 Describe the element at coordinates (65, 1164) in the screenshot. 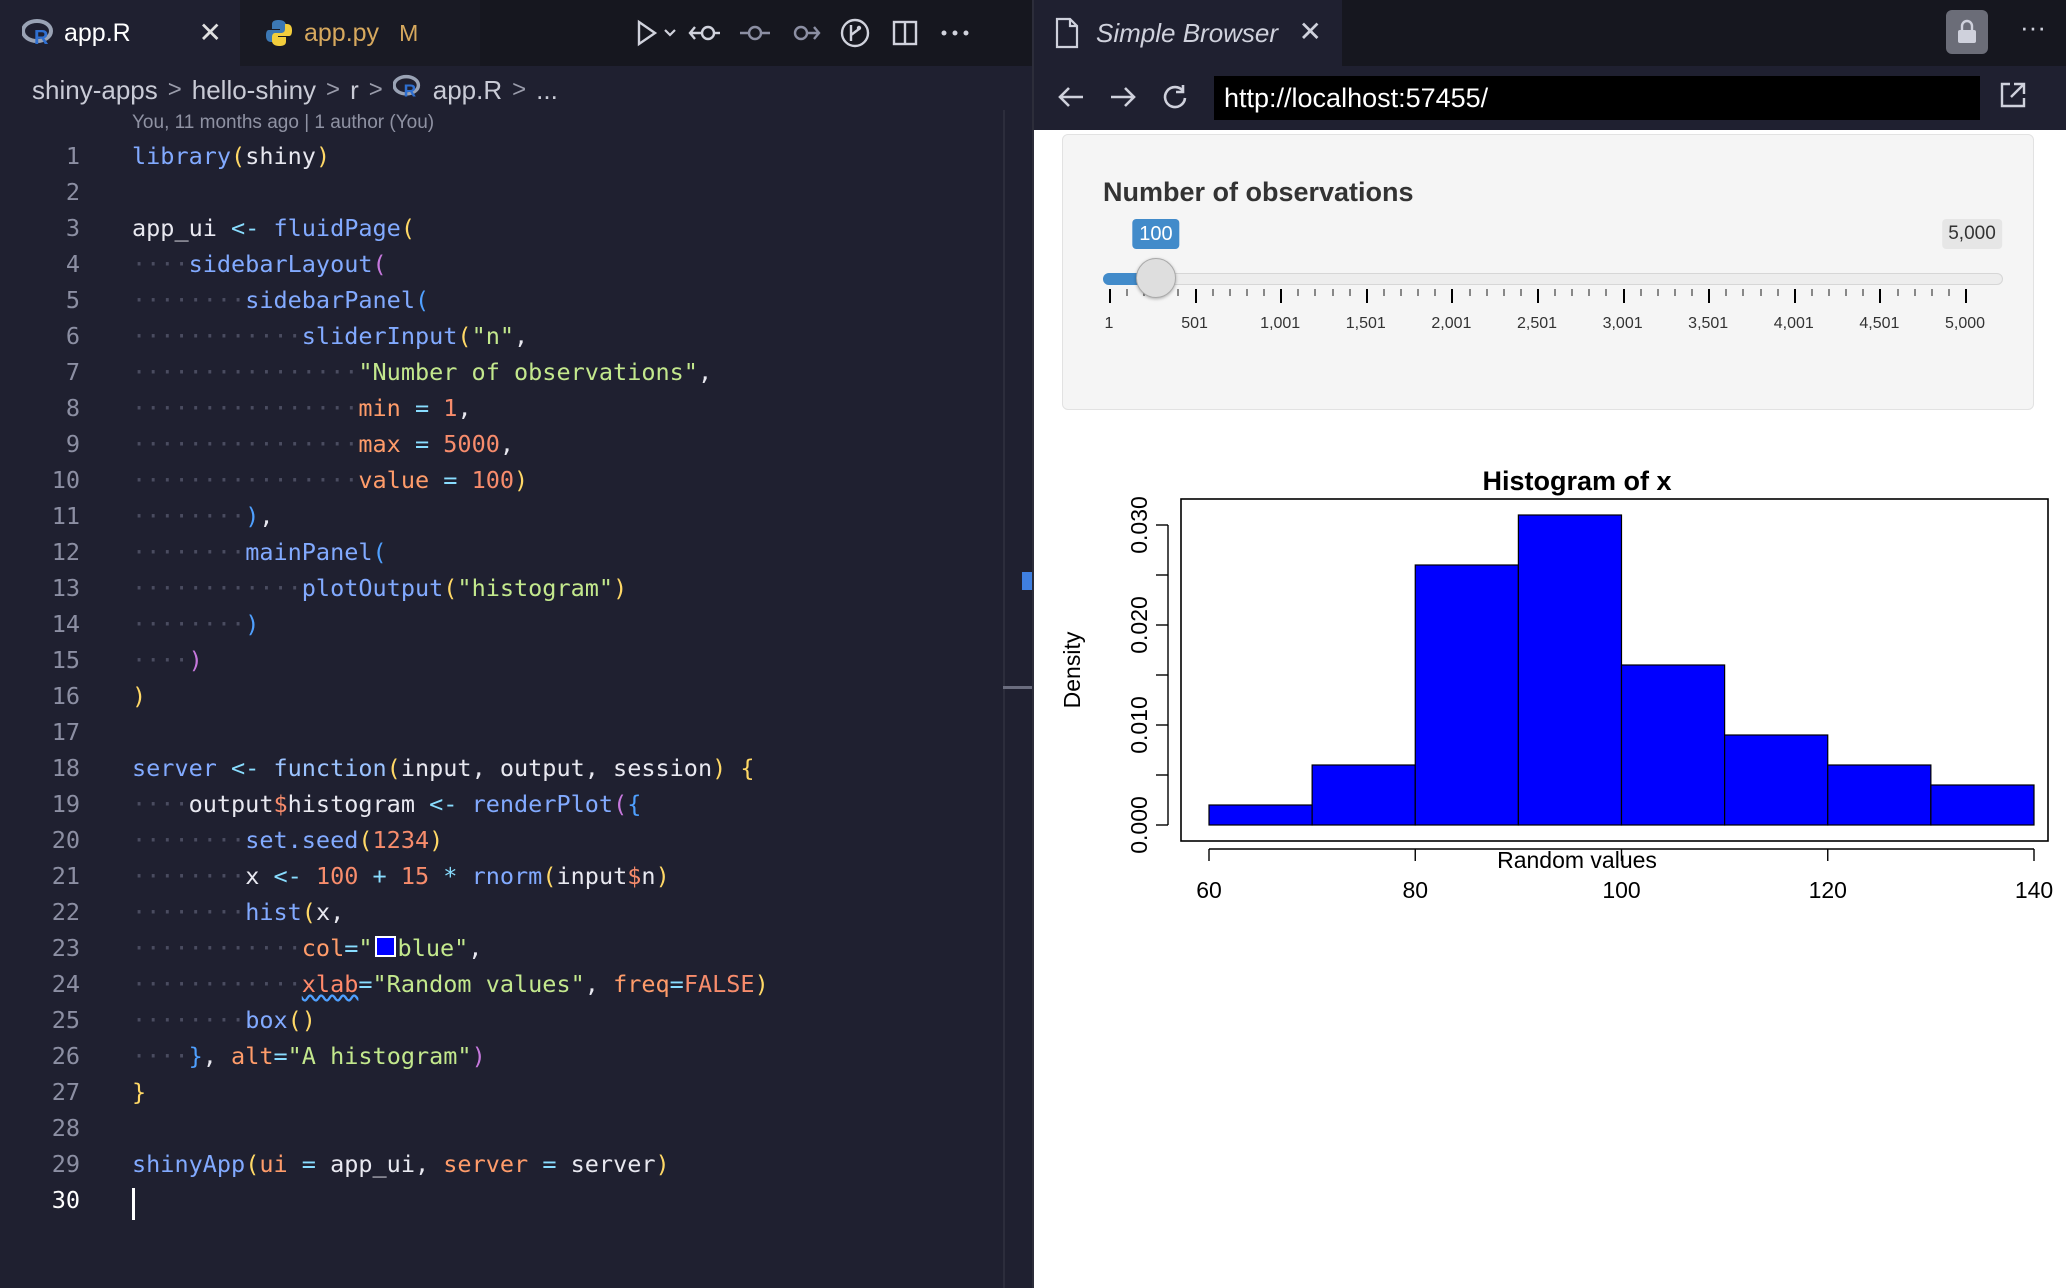

I see `line-number: 29` at that location.